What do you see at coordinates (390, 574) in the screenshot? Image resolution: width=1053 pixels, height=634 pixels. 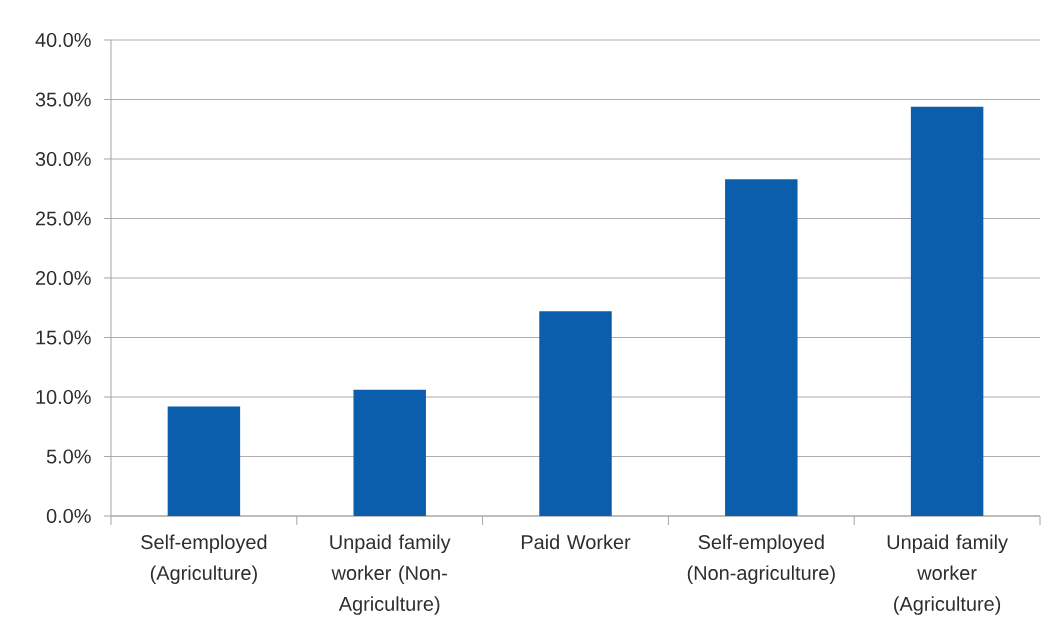 I see `x-tick-label: Unpaid family worker (Non-Agriculture)` at bounding box center [390, 574].